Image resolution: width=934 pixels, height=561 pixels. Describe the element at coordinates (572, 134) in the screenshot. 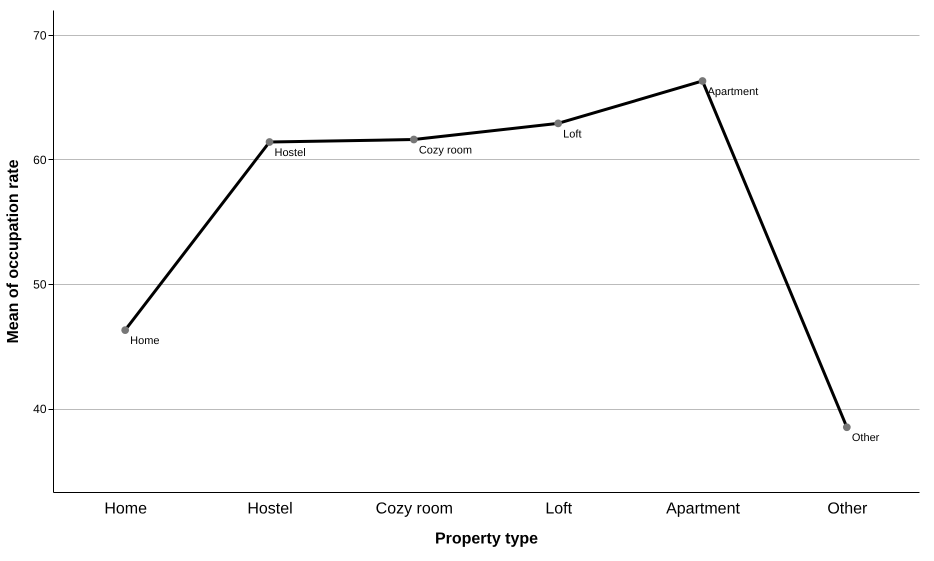

I see `annotation: Loft` at that location.